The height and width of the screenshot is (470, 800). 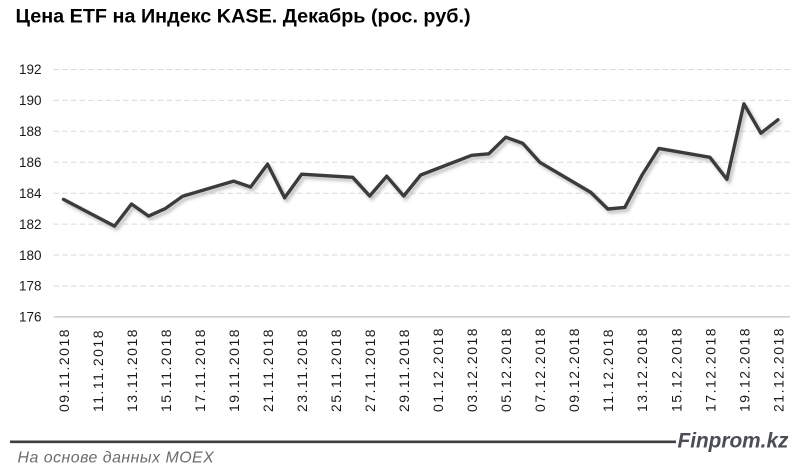 What do you see at coordinates (30, 193) in the screenshot?
I see `svg-text: 184` at bounding box center [30, 193].